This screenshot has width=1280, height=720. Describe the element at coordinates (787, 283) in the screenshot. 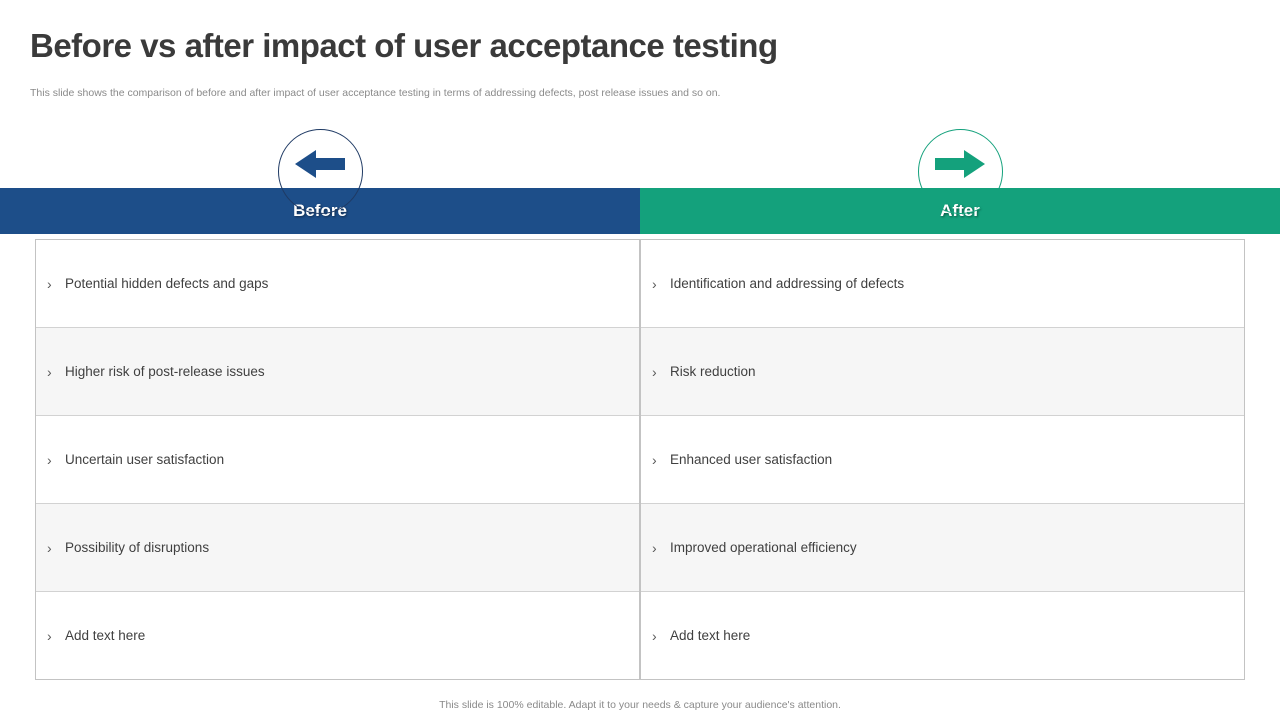

I see `list-item-label: Identification and addressing of defects` at that location.